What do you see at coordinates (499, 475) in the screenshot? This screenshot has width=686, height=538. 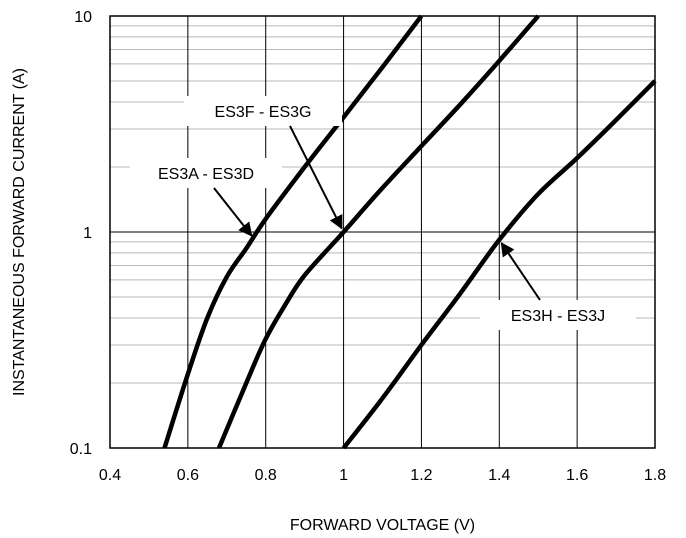 I see `x-tick-label: 1.4` at bounding box center [499, 475].